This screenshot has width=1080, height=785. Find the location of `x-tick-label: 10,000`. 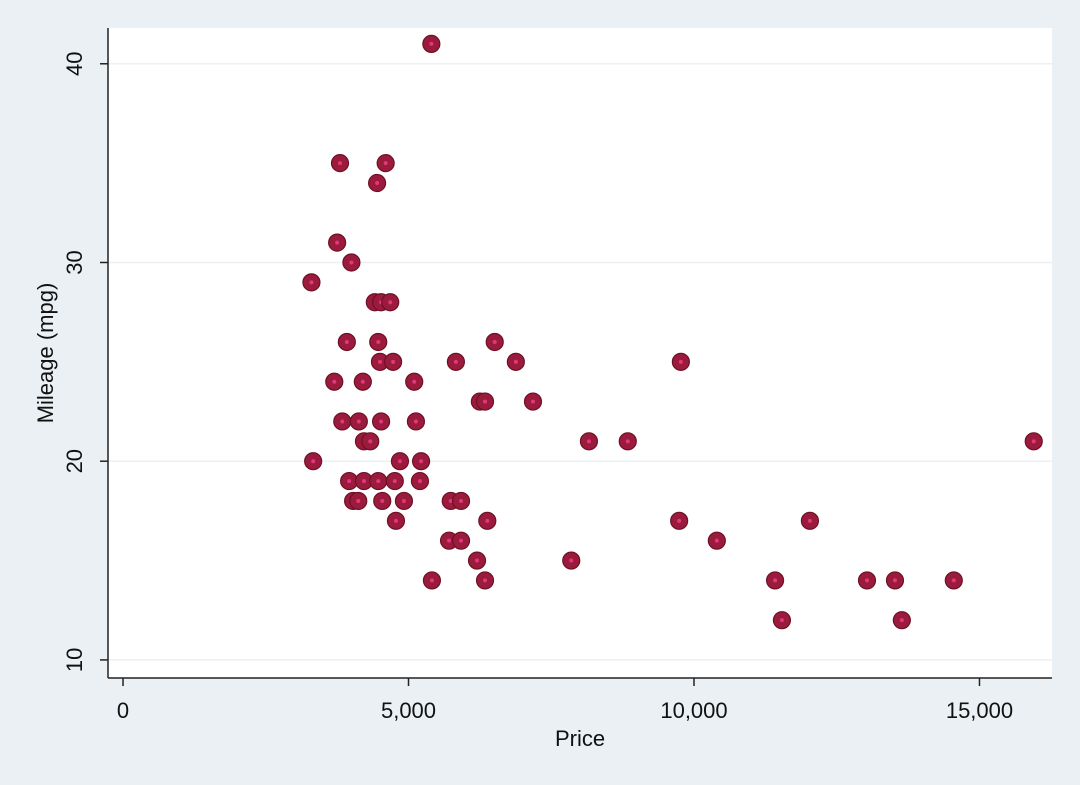

x-tick-label: 10,000 is located at coordinates (693, 710).